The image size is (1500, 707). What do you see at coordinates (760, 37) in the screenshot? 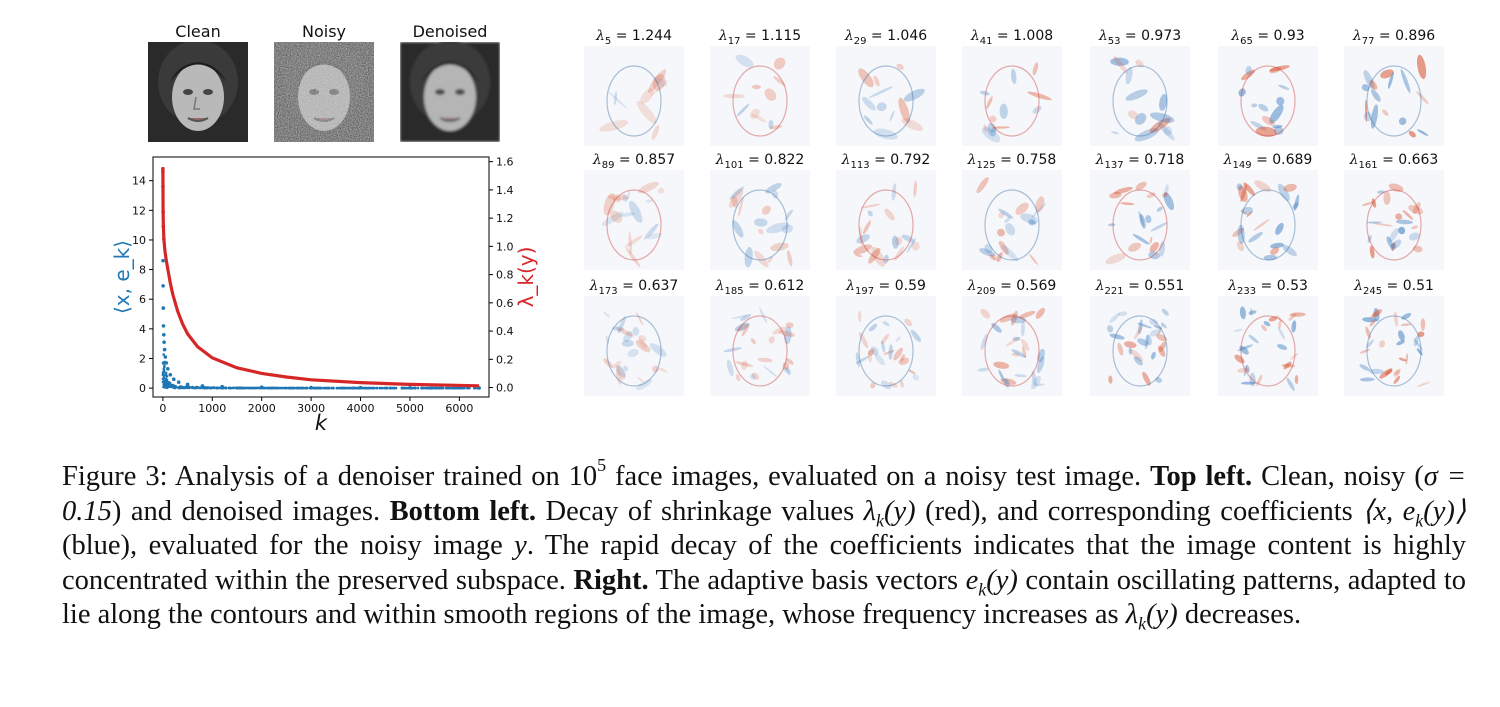
I see `basis-eigenvalue-label: λ17 = 1.115` at bounding box center [760, 37].